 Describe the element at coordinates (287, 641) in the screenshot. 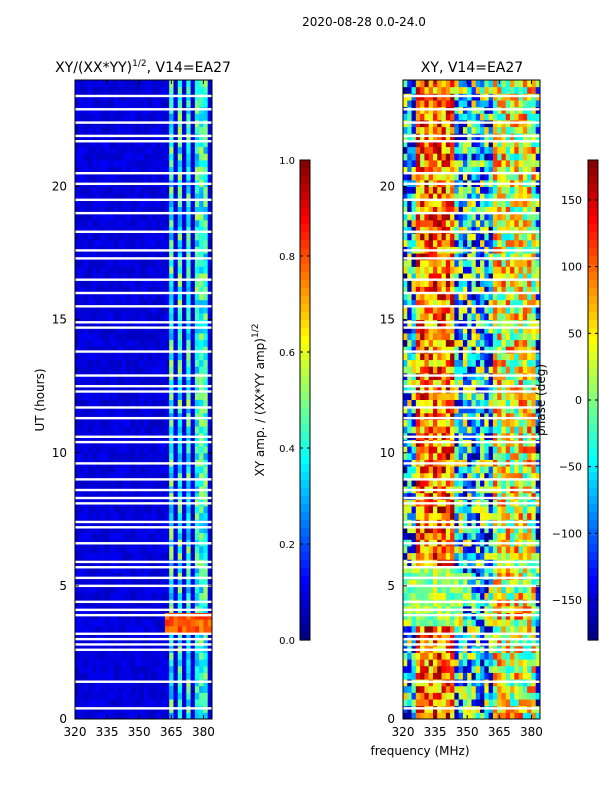

I see `colorbar-tick-label: 0.0` at that location.